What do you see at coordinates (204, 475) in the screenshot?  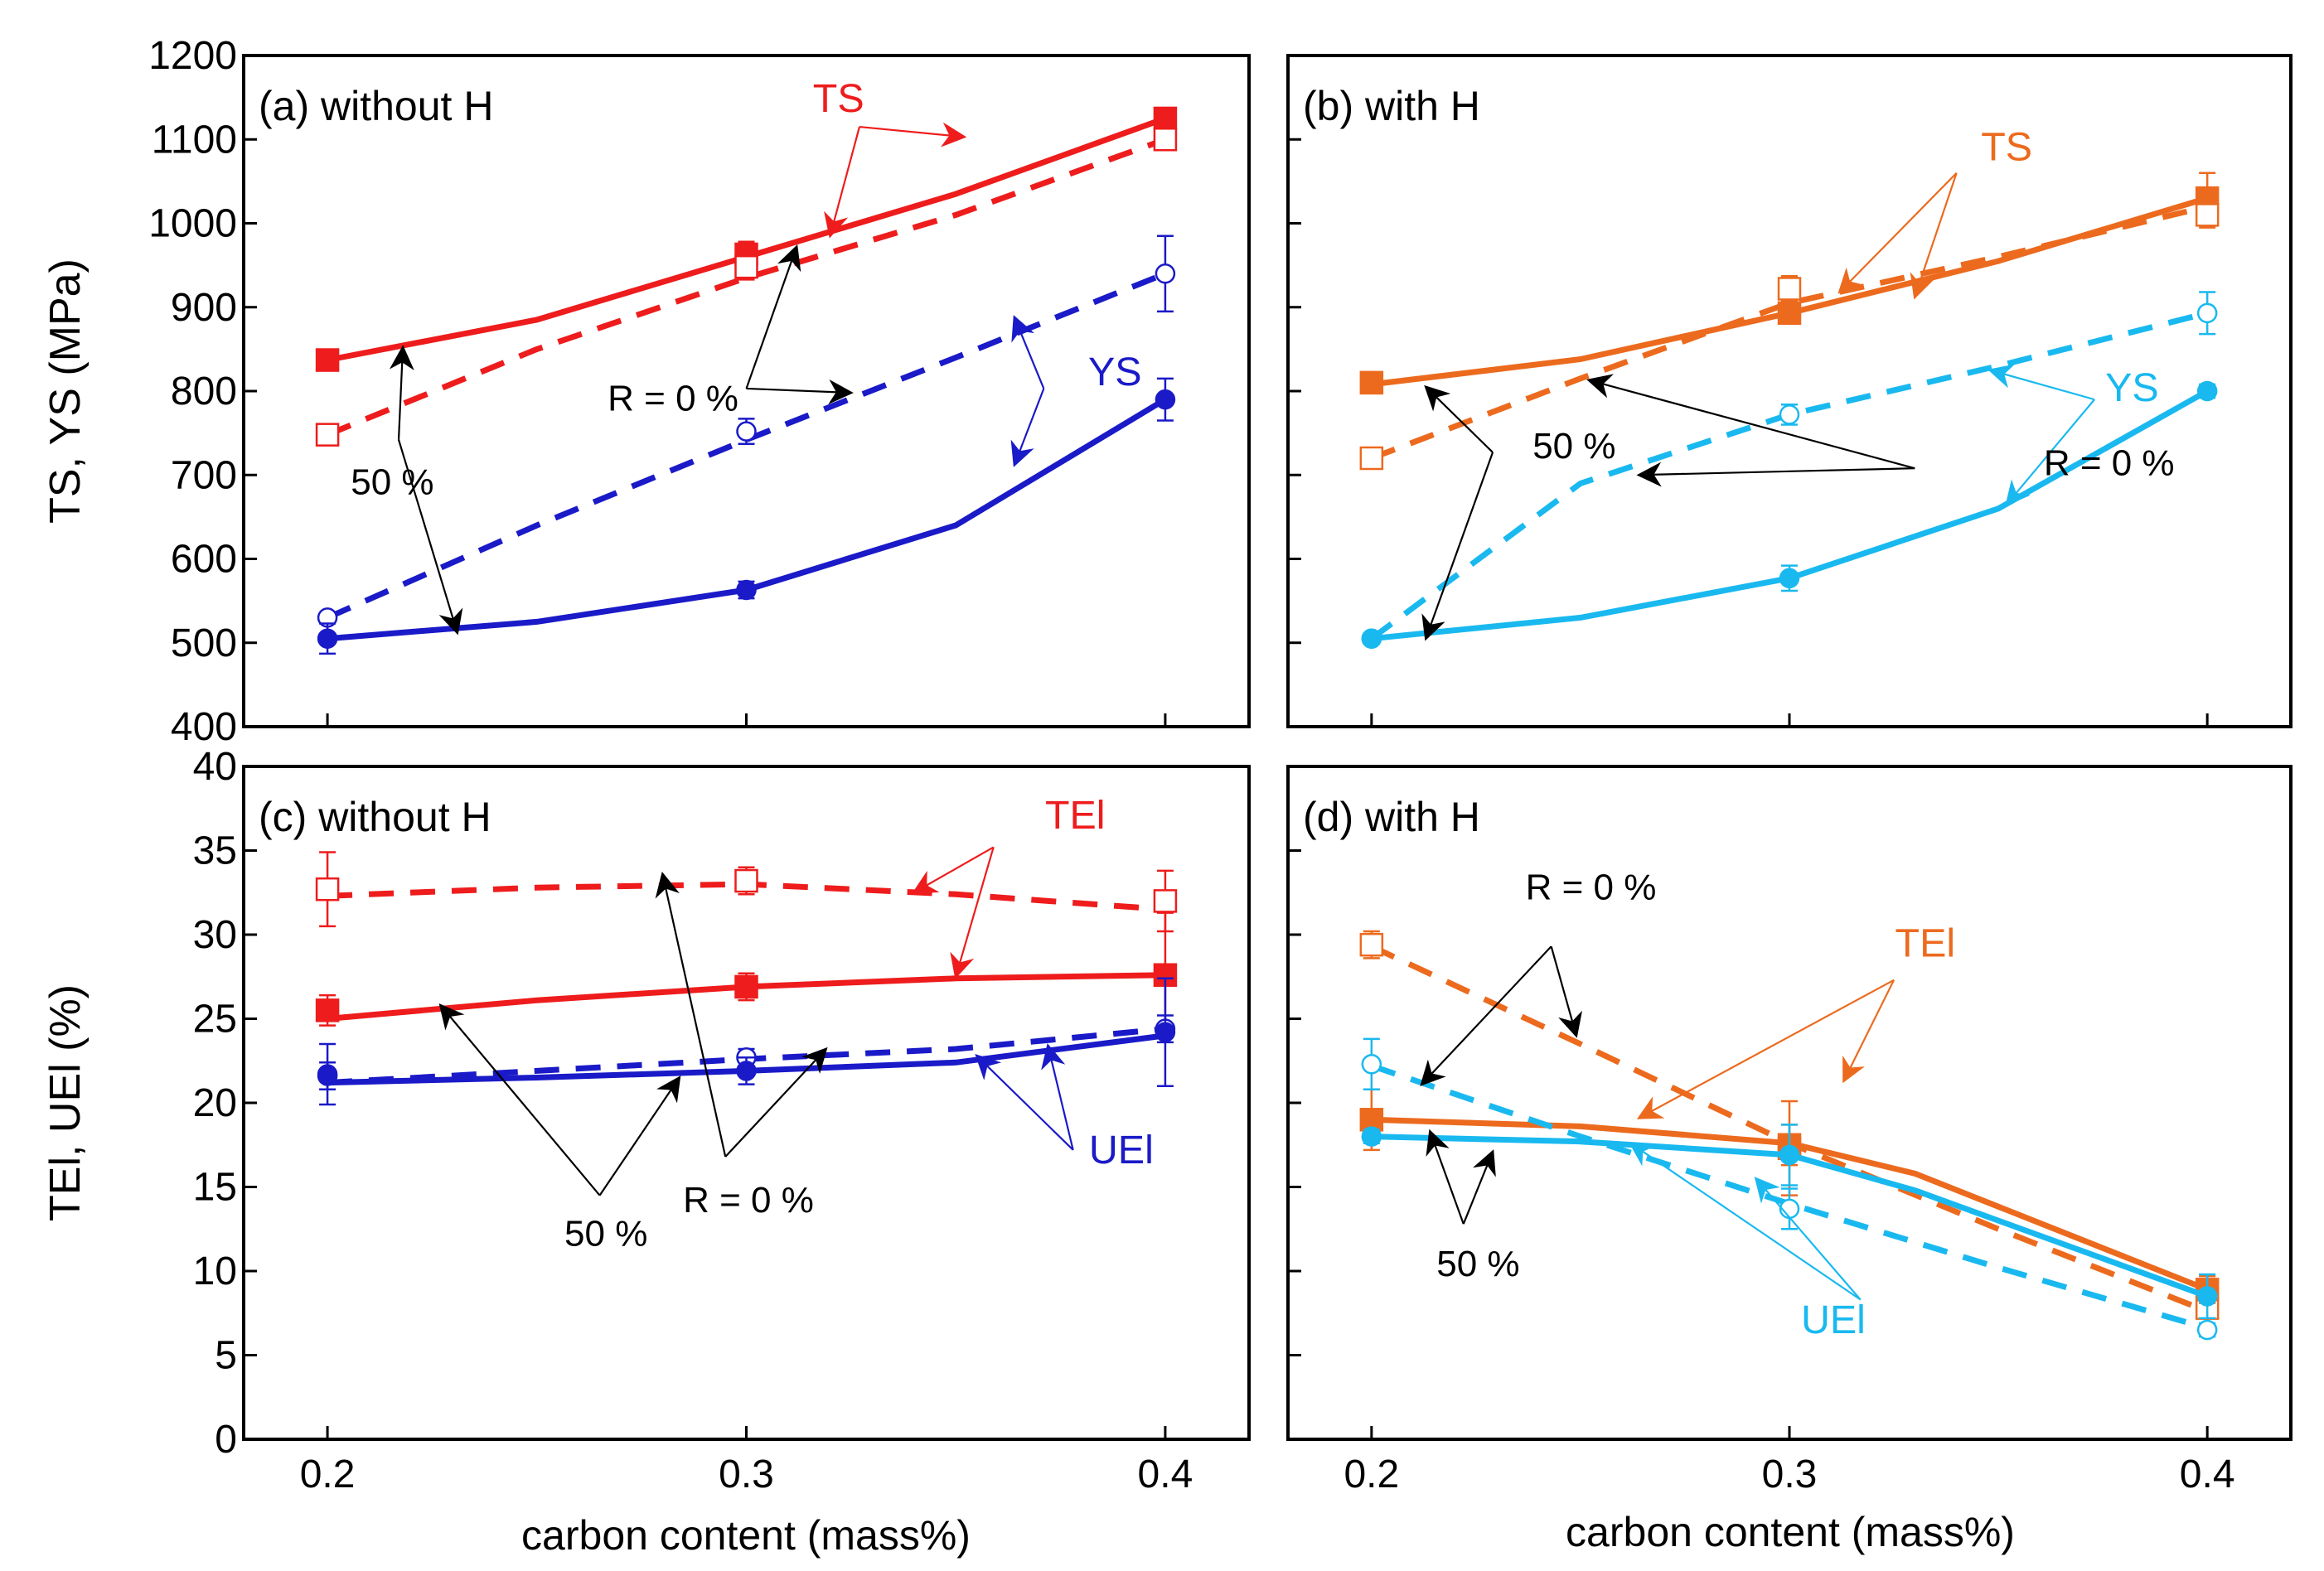 I see `y-tick-label: 700` at bounding box center [204, 475].